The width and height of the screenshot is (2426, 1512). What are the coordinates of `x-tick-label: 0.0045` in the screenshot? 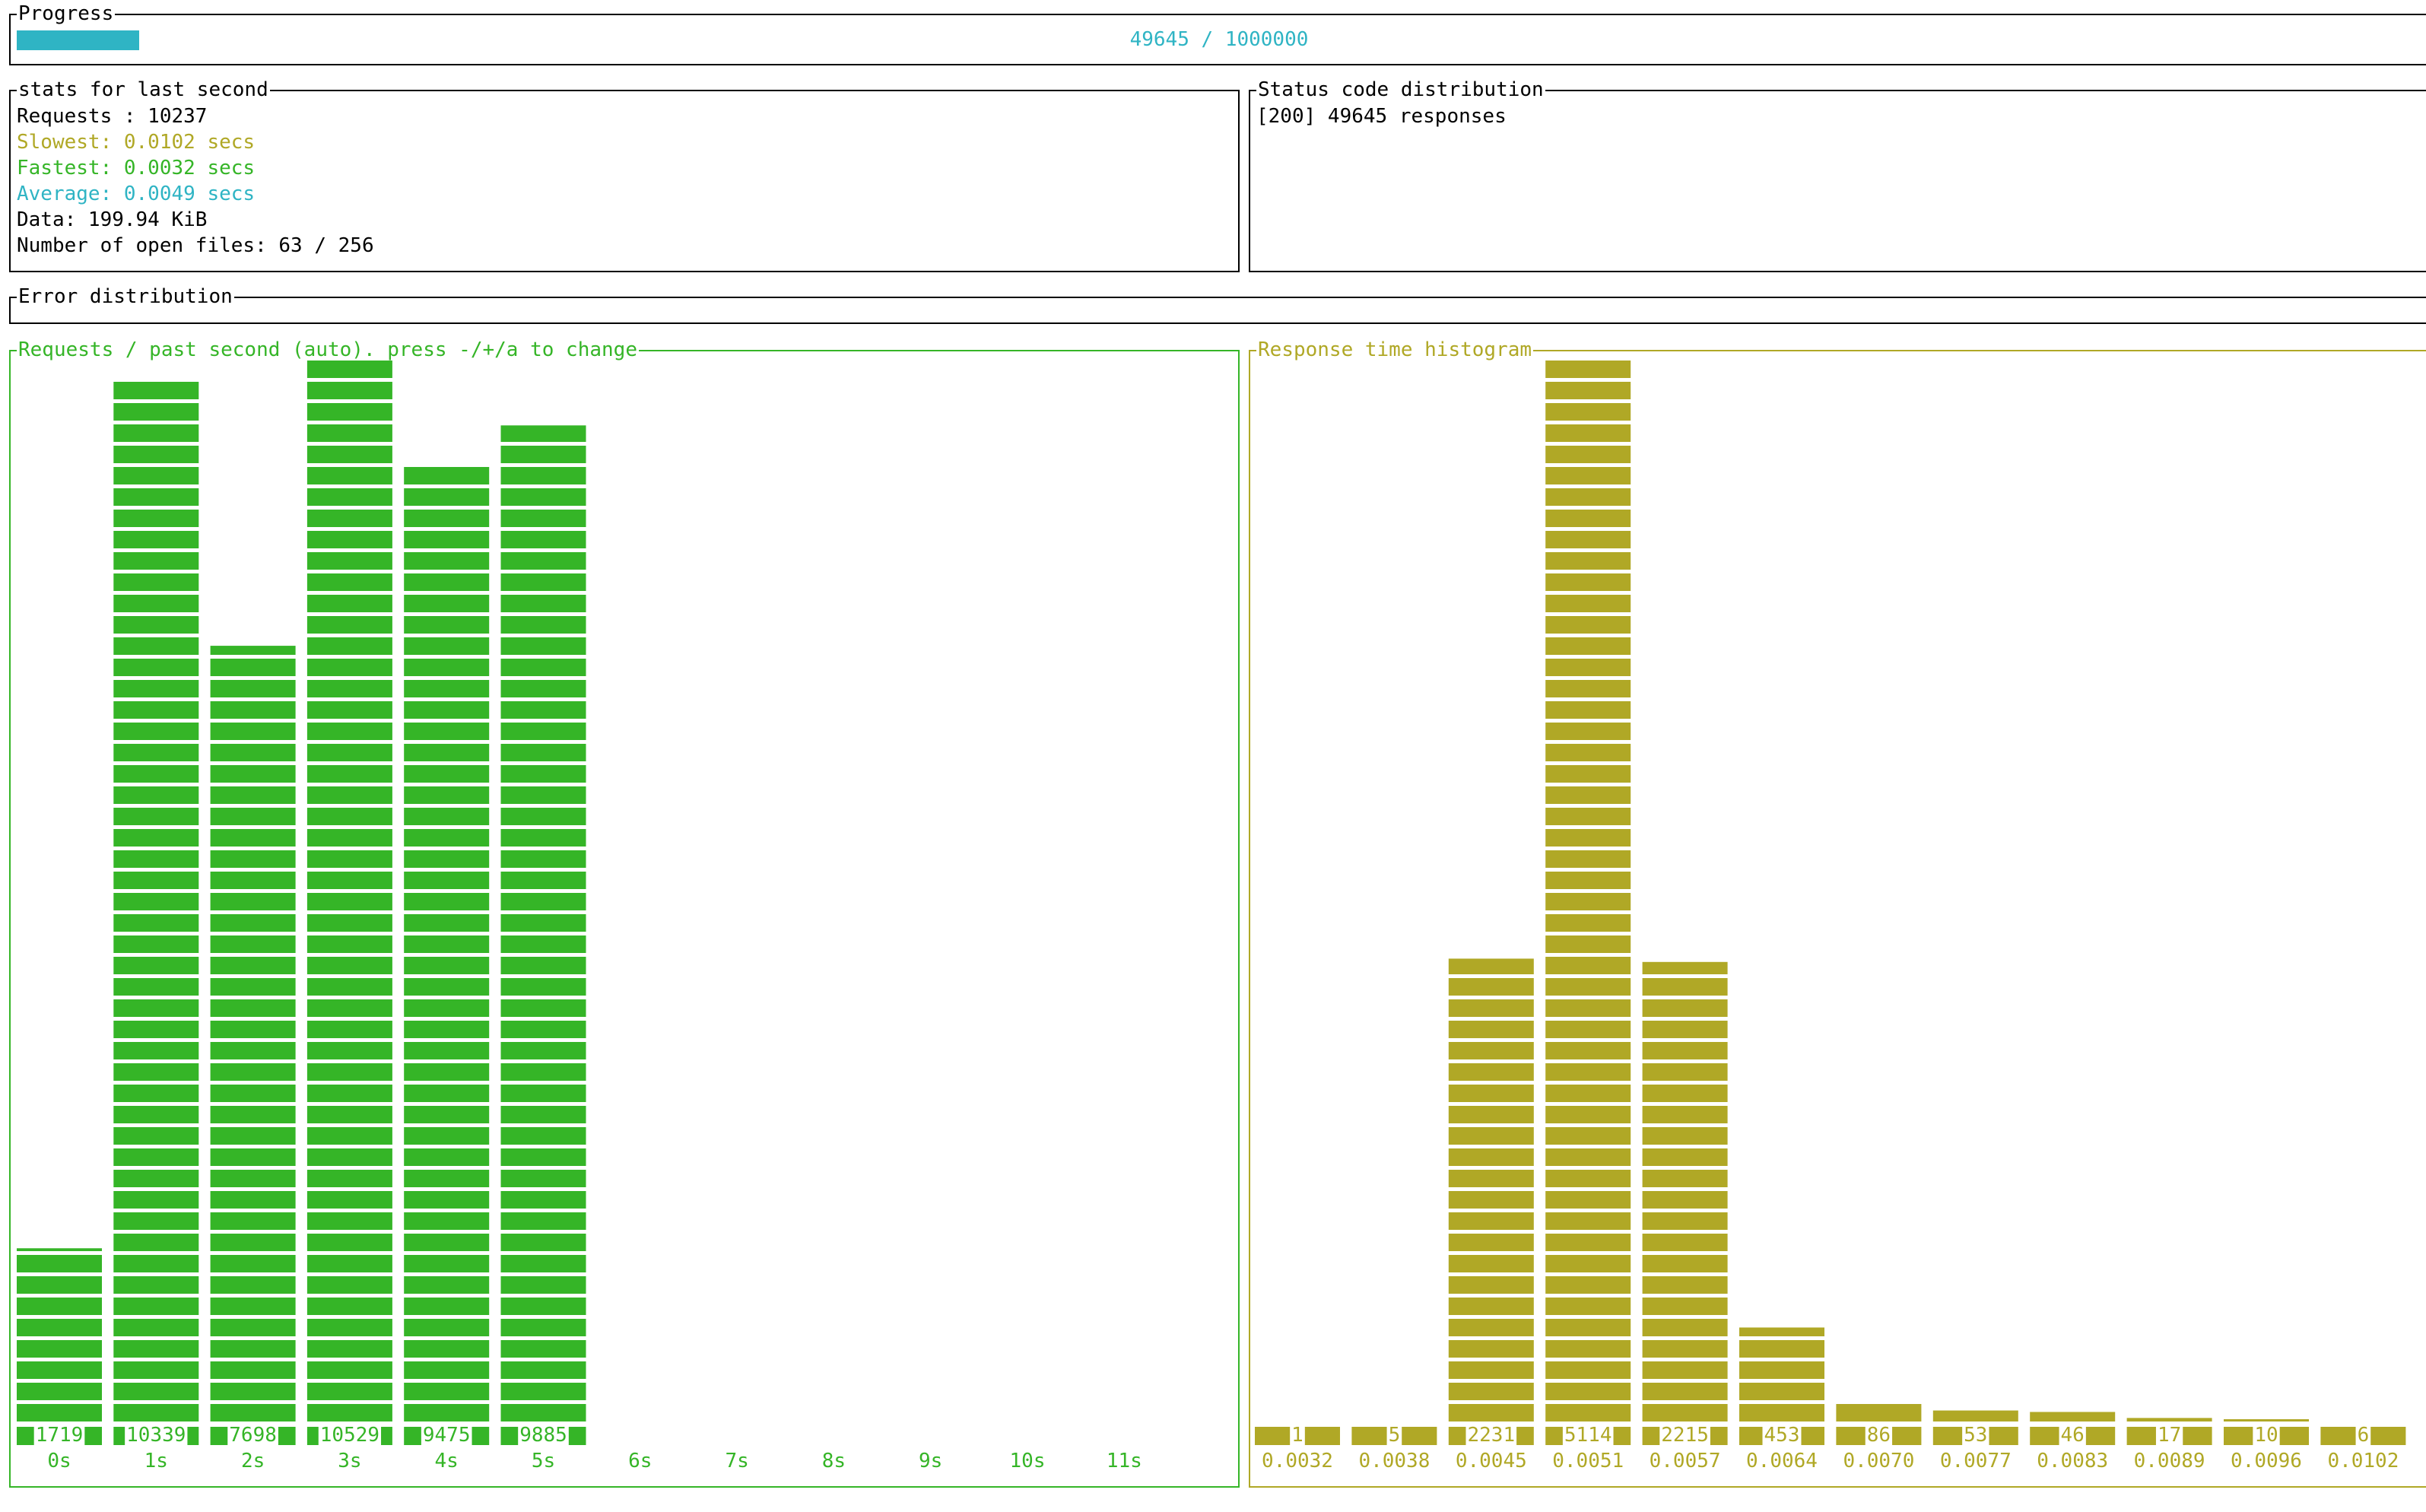 It's located at (1492, 1461).